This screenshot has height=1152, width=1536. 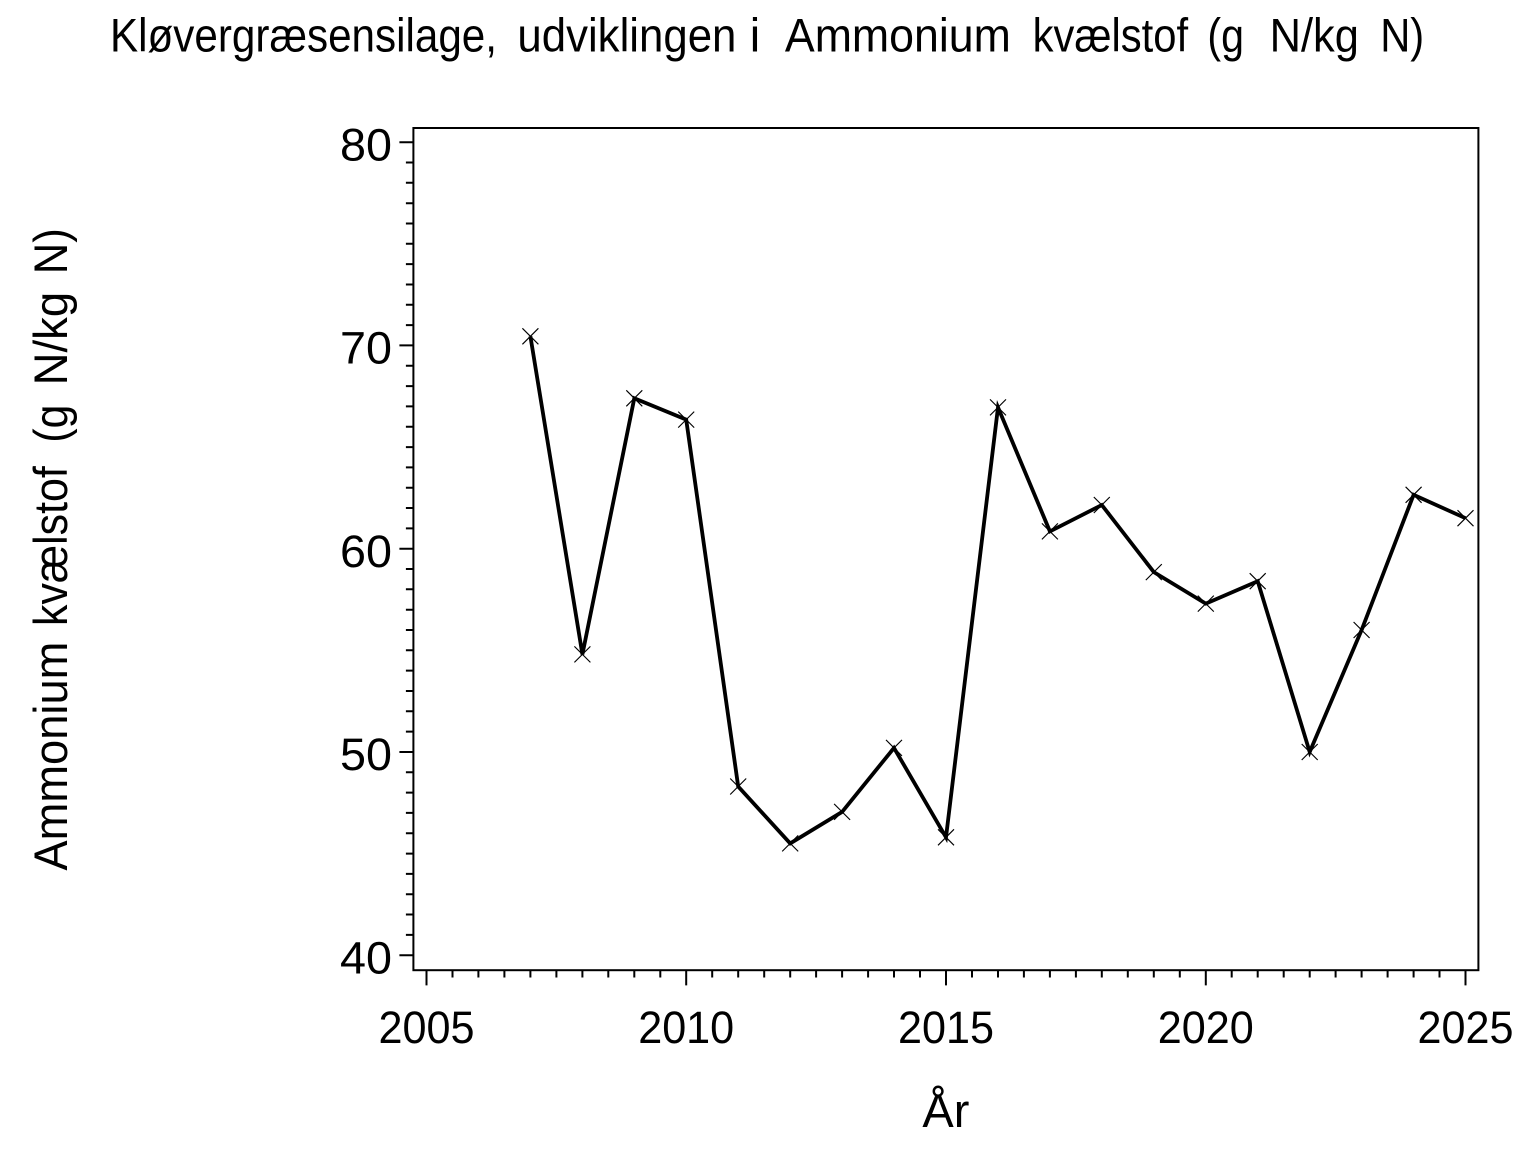 I want to click on svg-text: udviklingen, so click(x=626, y=35).